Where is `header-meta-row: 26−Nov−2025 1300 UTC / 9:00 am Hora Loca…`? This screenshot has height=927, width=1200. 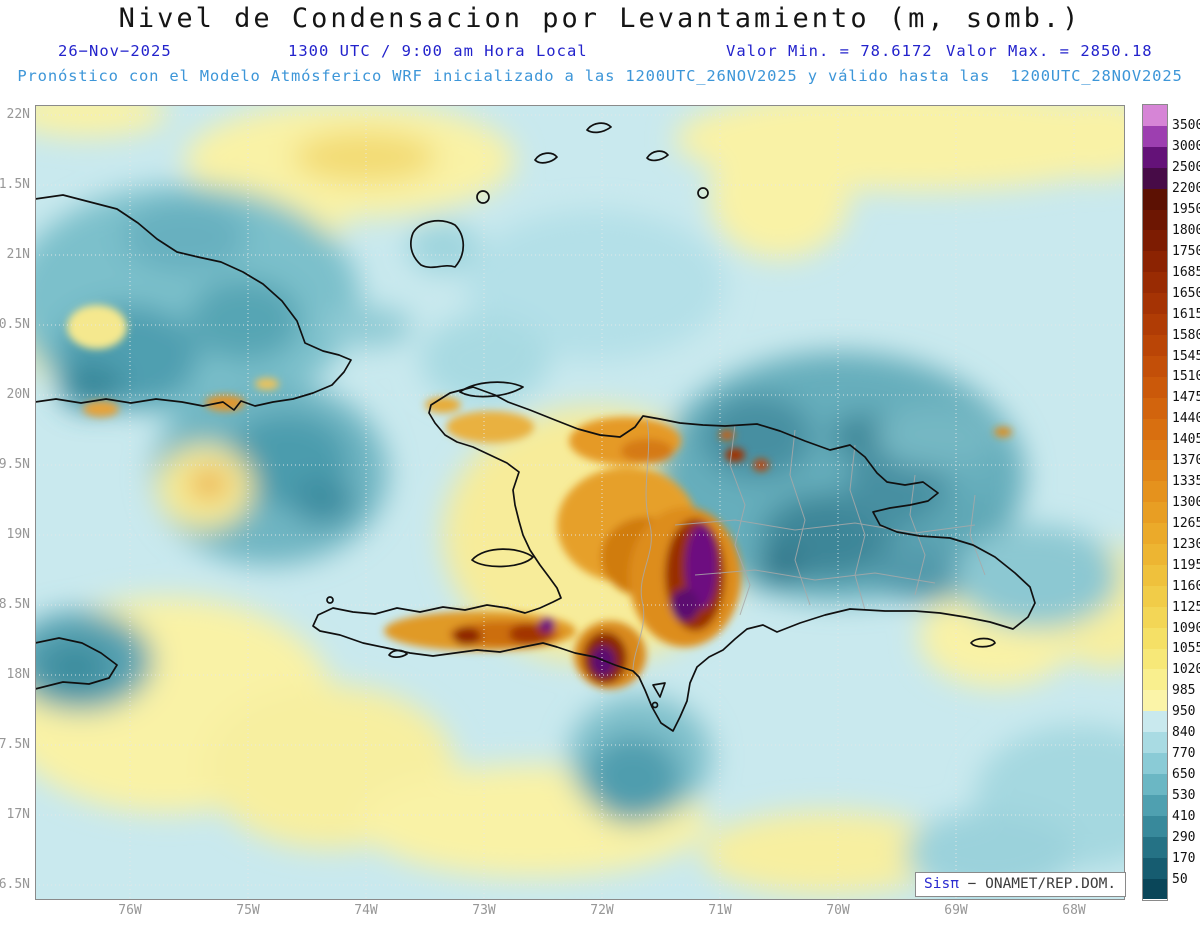
header-meta-row: 26−Nov−2025 1300 UTC / 9:00 am Hora Loca… is located at coordinates (600, 52).